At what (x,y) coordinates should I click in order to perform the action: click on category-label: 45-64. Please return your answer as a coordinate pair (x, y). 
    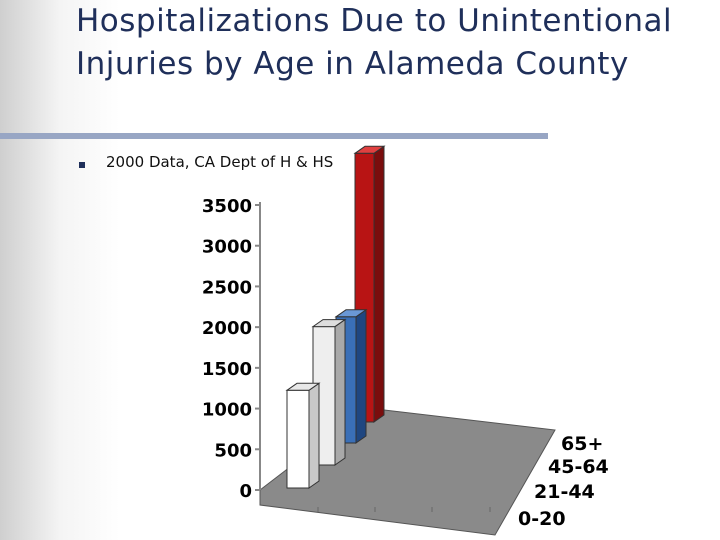
    Looking at the image, I should click on (578, 467).